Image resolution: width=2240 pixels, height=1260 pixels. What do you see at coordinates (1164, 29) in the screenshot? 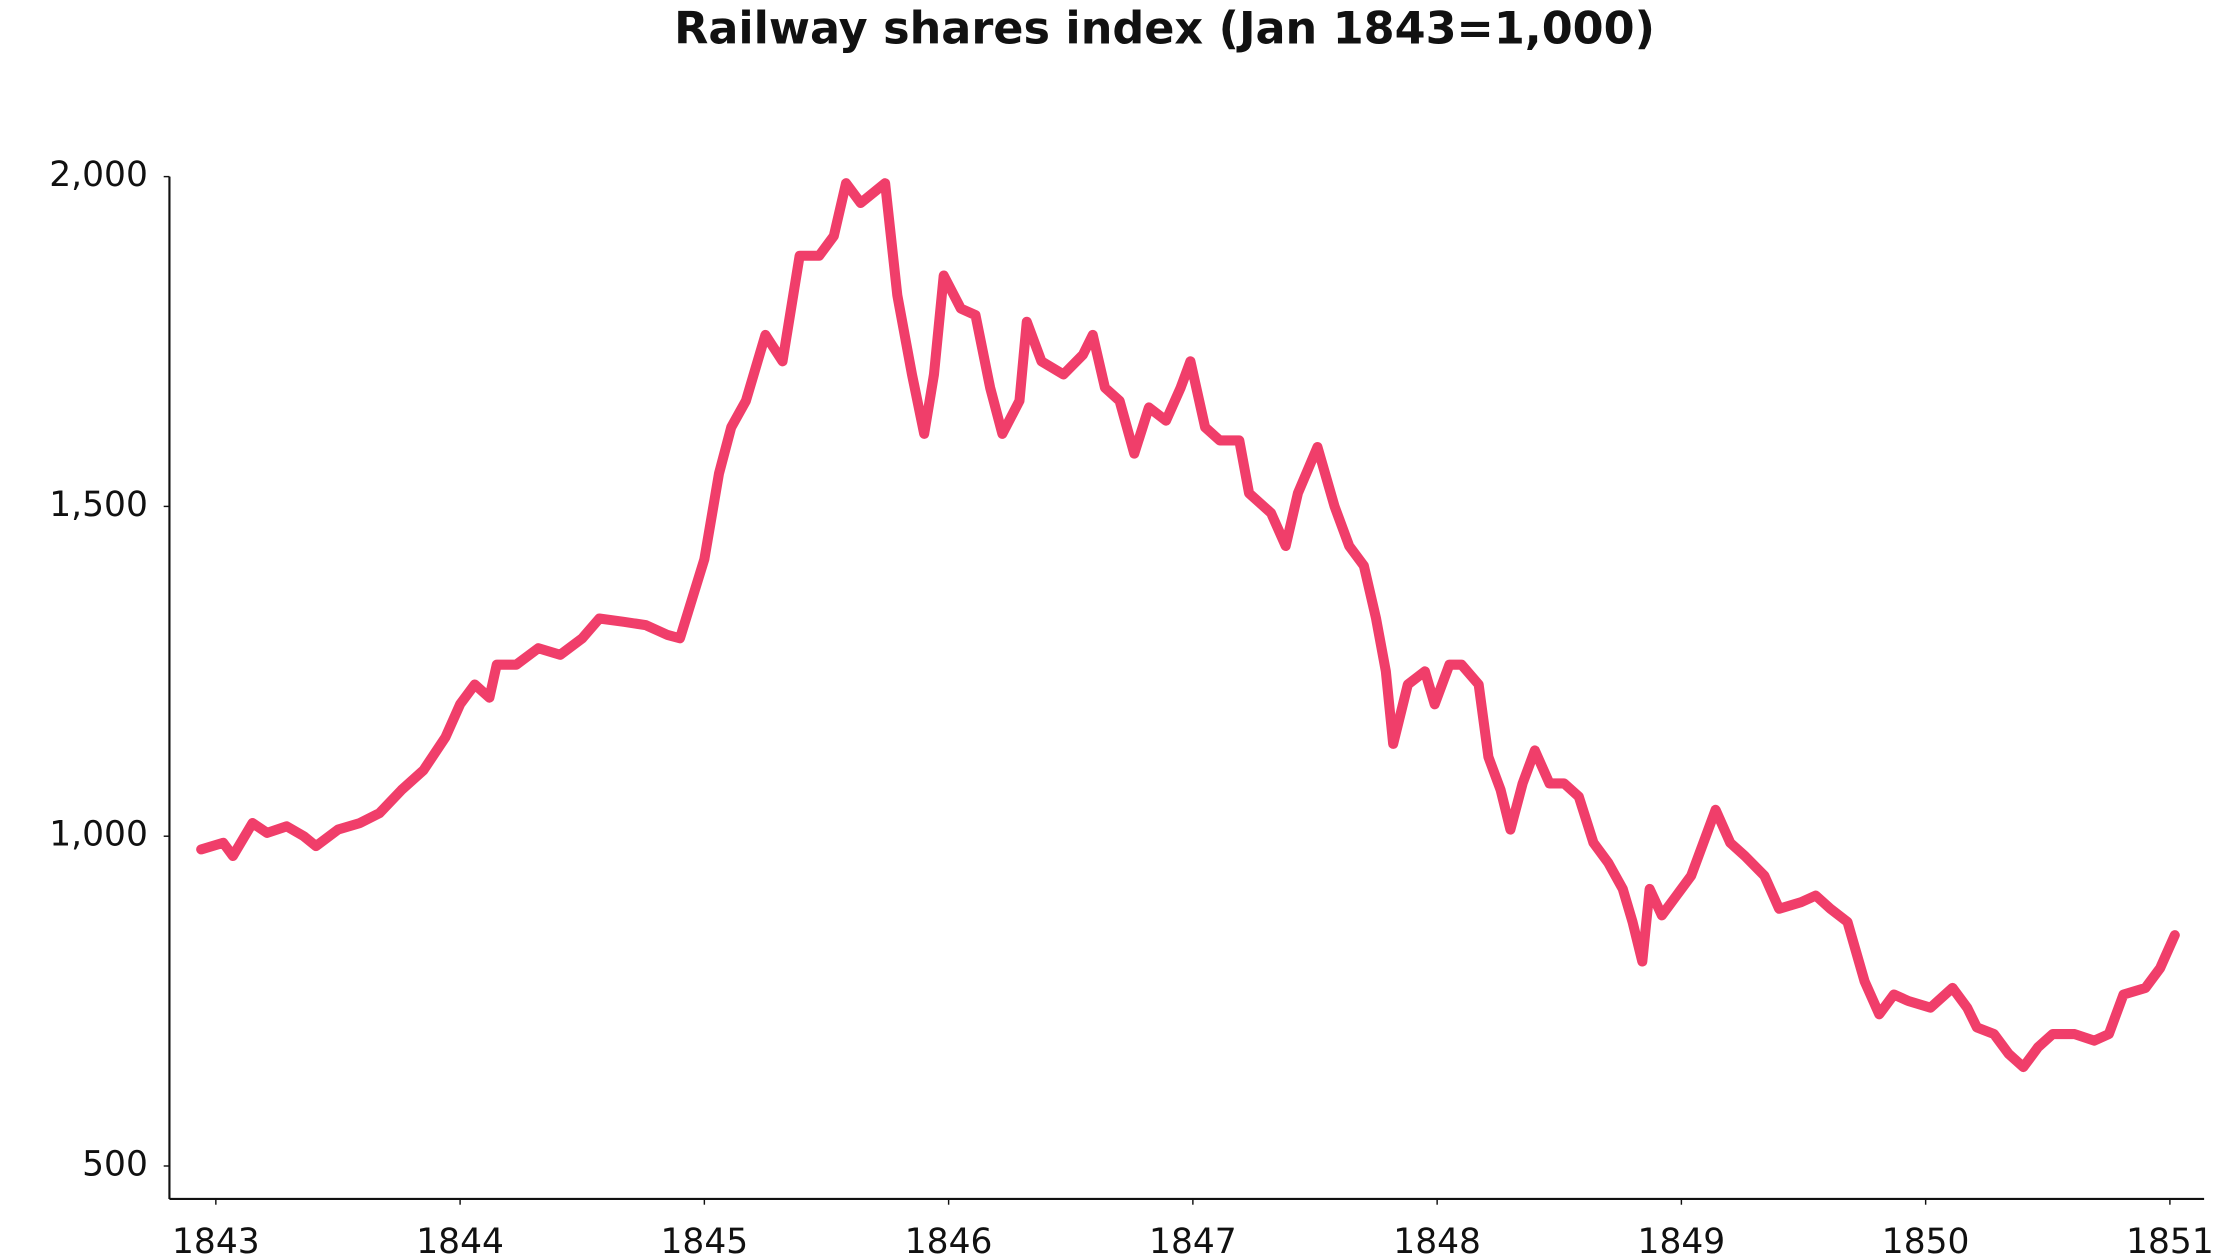
I see `chart-title: Railway shares index (Jan 1843=1,000)` at bounding box center [1164, 29].